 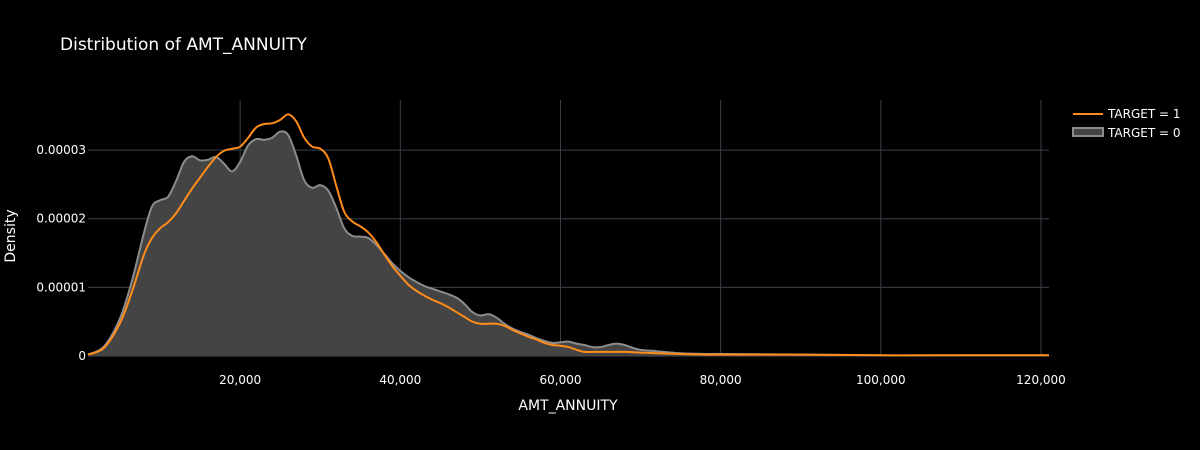 I want to click on y-tick-label-1: 0.00001, so click(x=61, y=287).